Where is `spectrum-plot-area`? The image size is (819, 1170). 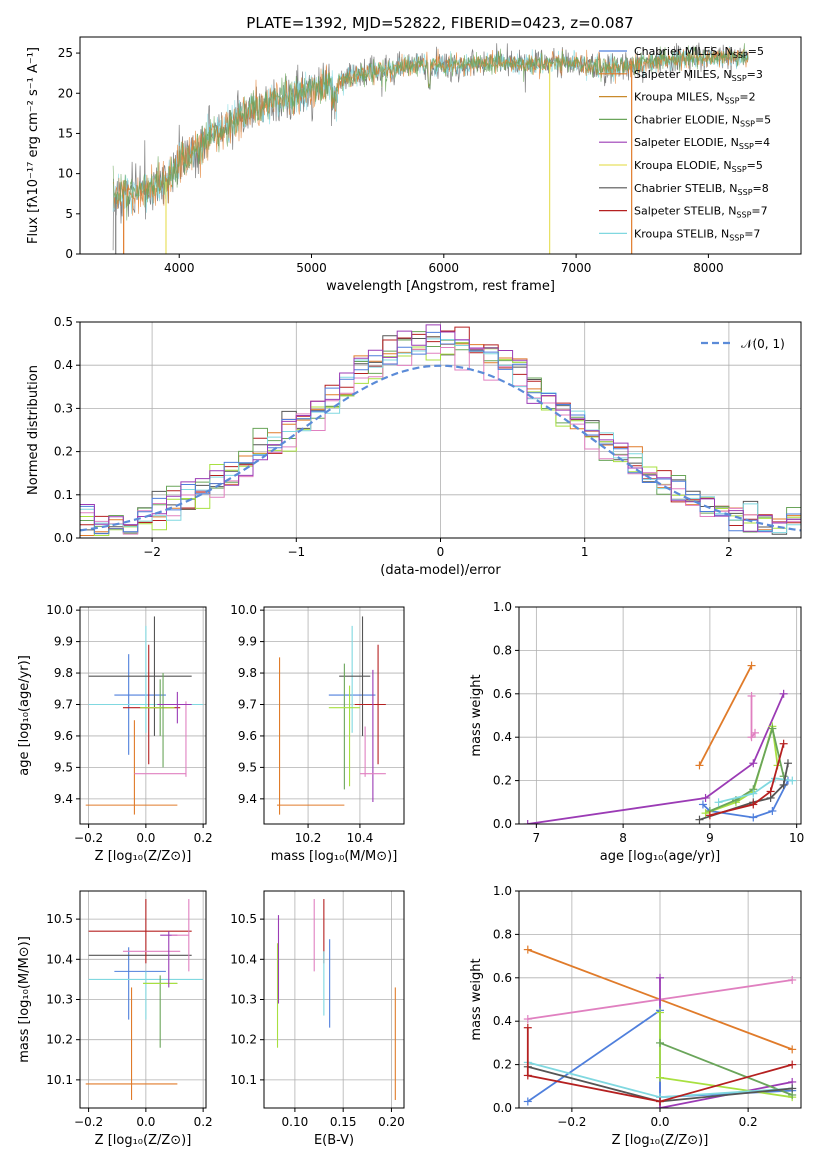 spectrum-plot-area is located at coordinates (430, 148).